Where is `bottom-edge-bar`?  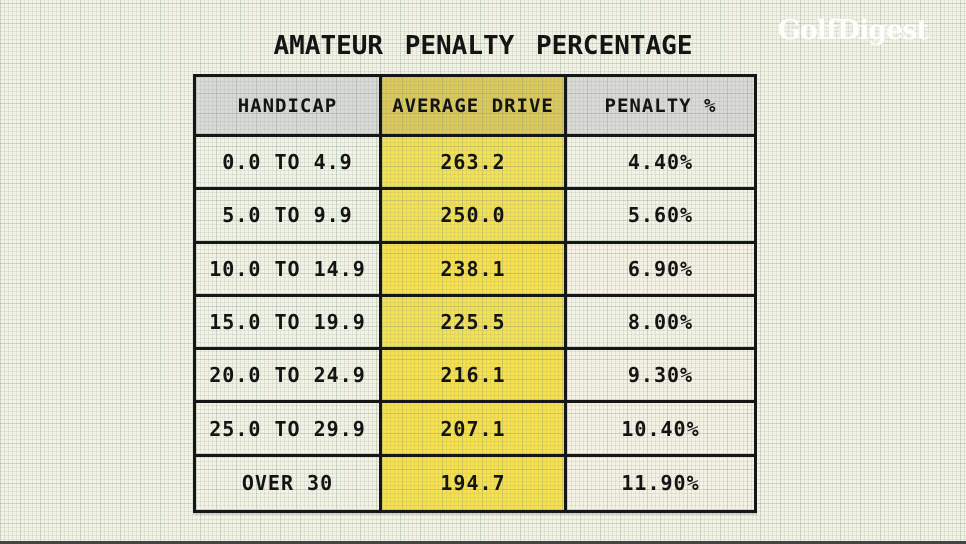 bottom-edge-bar is located at coordinates (483, 542).